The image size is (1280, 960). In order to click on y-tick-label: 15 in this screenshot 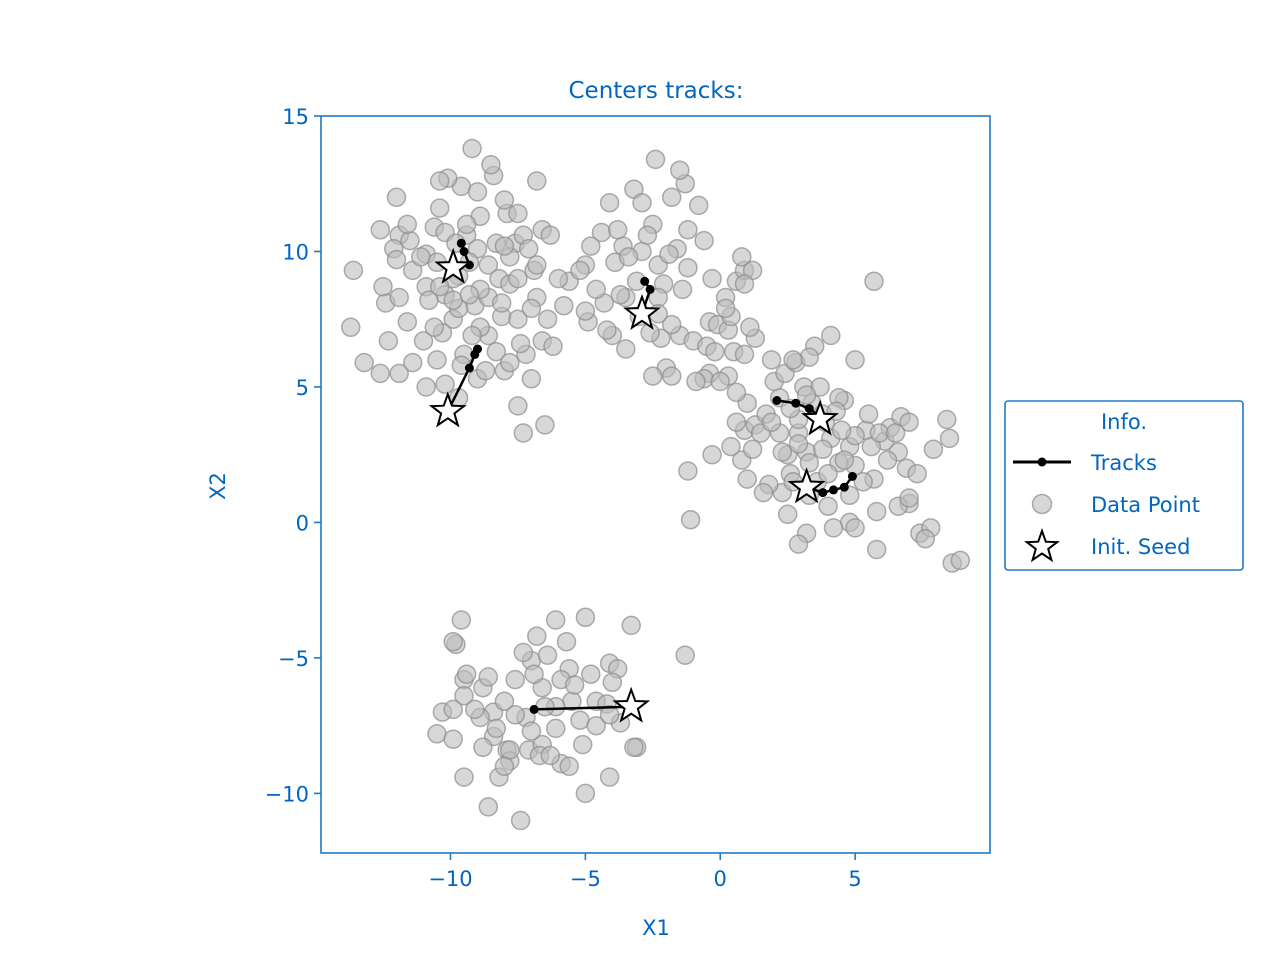, I will do `click(295, 117)`.